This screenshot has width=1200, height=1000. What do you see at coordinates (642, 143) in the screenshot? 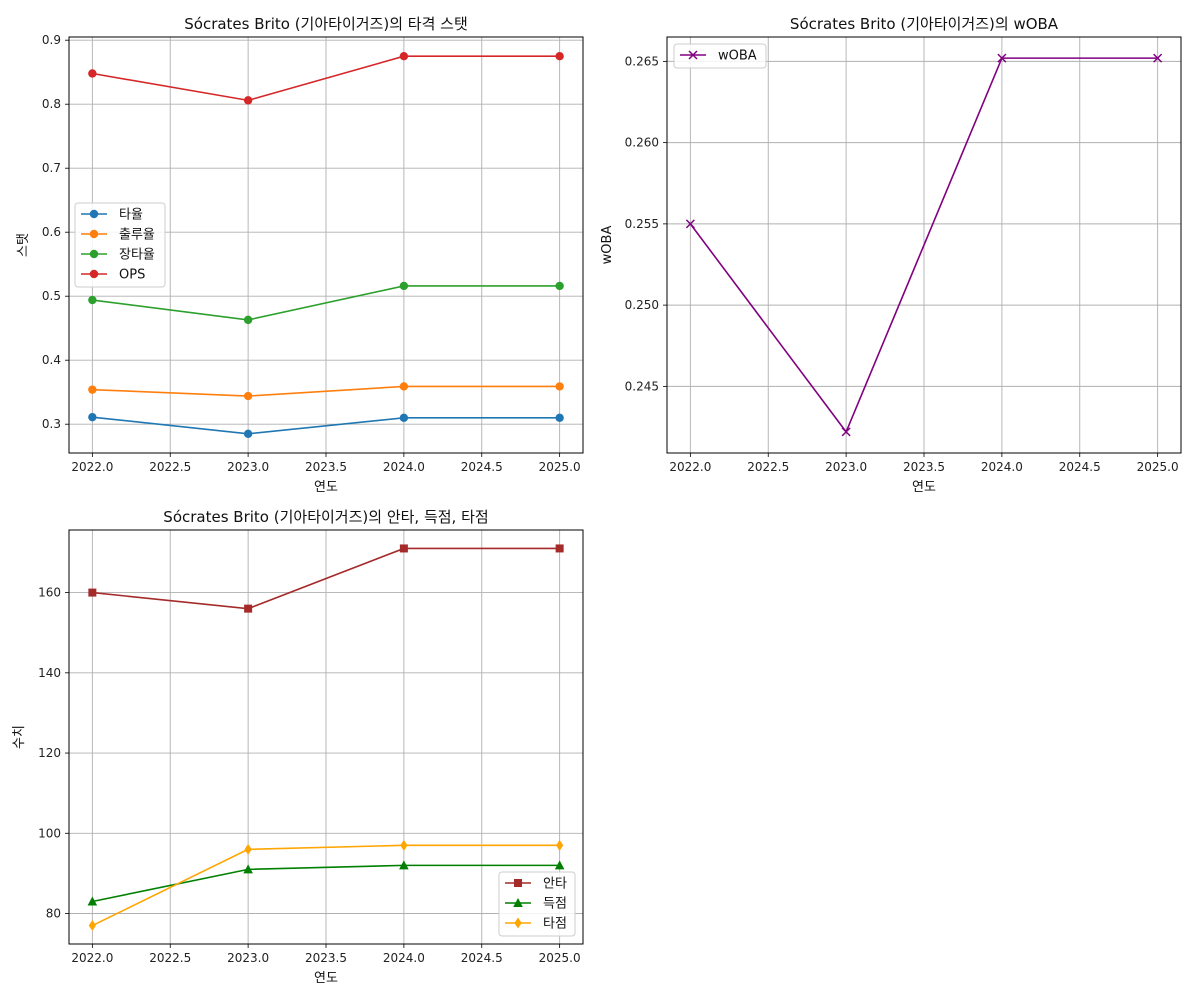
I see `y-tick-label: 0.260` at bounding box center [642, 143].